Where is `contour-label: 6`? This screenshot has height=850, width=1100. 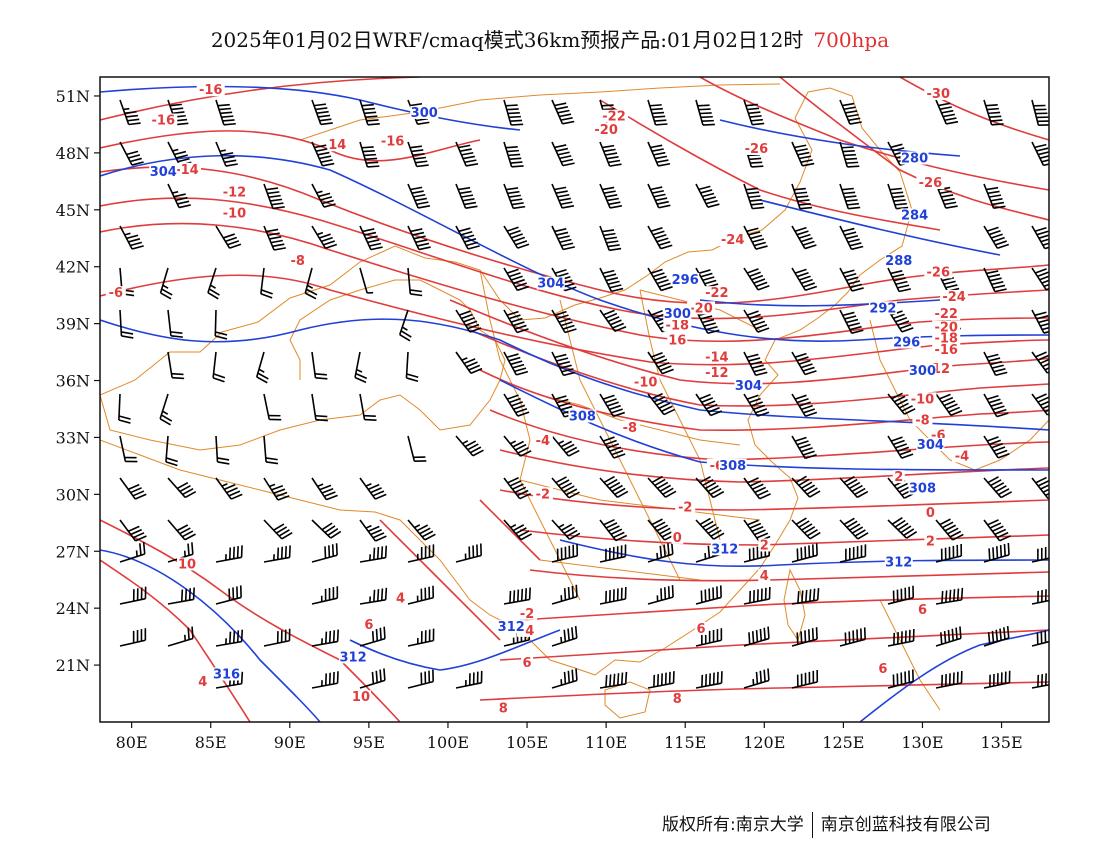
contour-label: 6 is located at coordinates (701, 629).